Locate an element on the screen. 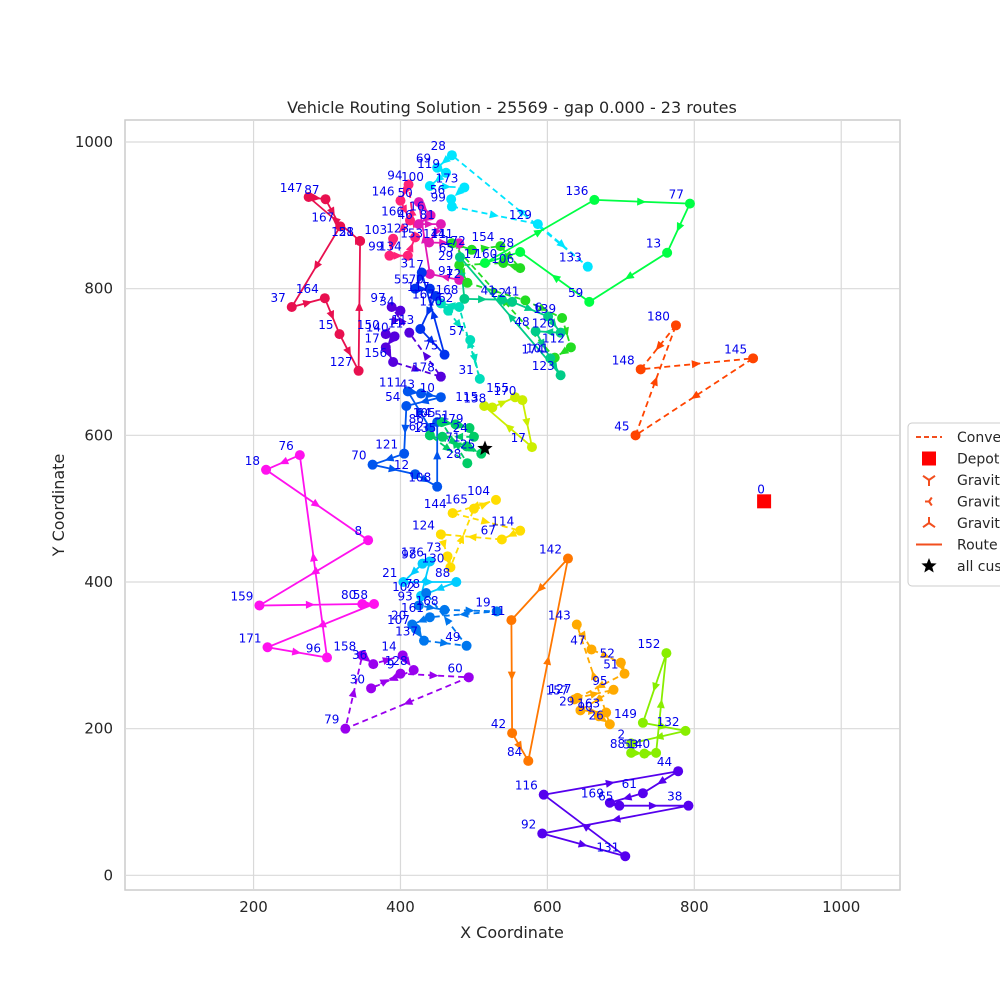 This screenshot has width=1000, height=1000. customer-label: 14 is located at coordinates (388, 646).